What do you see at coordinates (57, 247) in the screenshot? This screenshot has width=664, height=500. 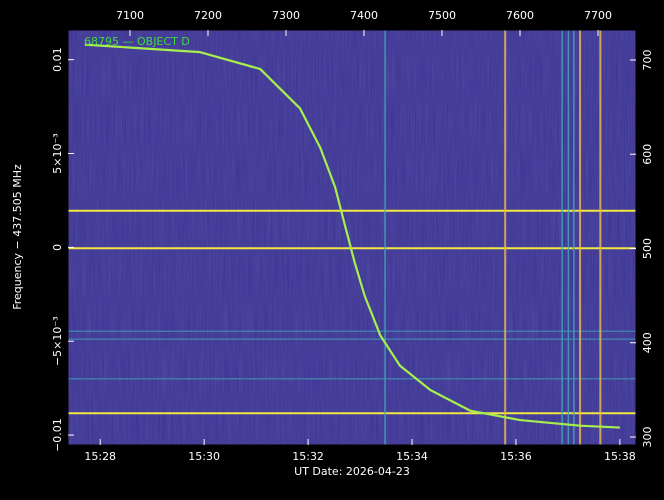 I see `left-tick-label: 0` at bounding box center [57, 247].